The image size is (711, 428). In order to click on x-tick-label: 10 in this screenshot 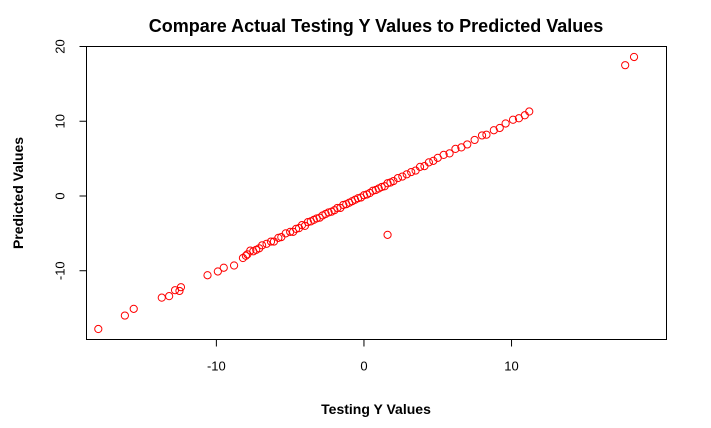, I will do `click(511, 366)`.